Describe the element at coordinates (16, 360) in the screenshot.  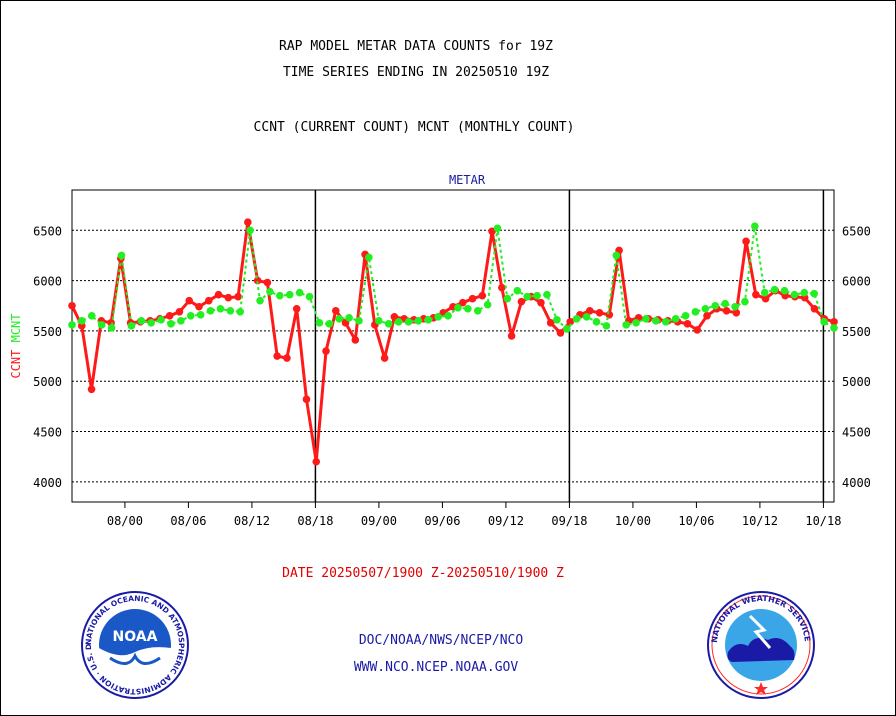
I see `y-axis-label-ccnt: CCNT` at that location.